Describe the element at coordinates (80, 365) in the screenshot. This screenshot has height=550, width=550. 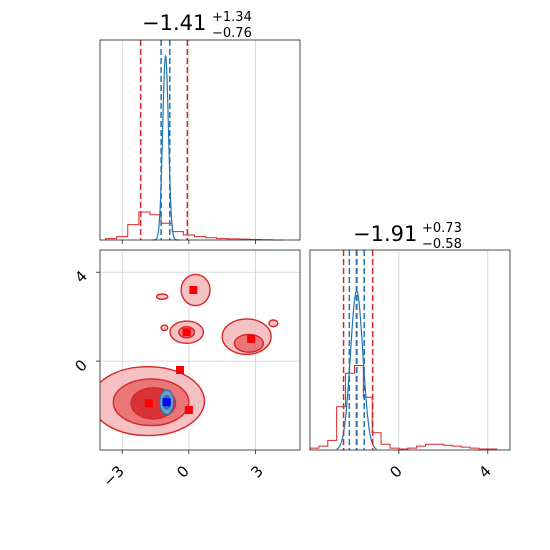
I see `y-tick-label-param1-1: 0` at that location.